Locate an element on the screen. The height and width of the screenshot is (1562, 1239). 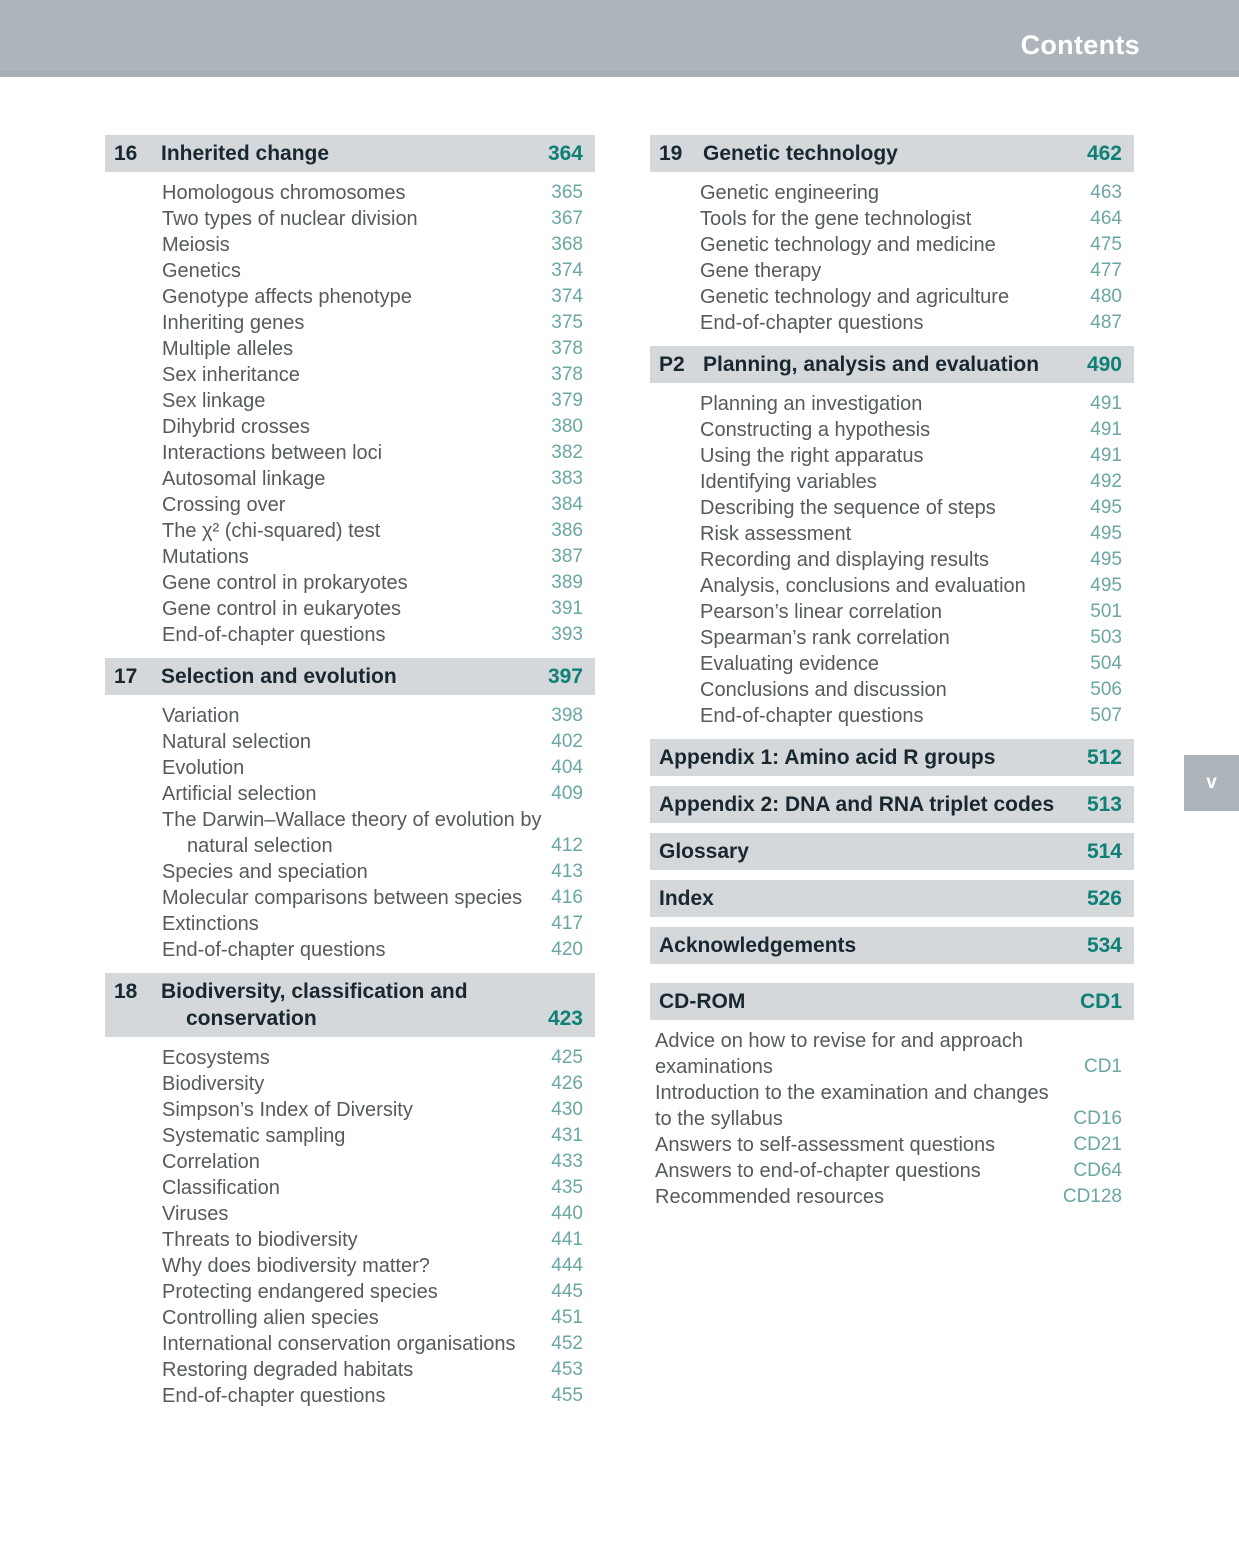
section-header: 17 Selection and evolution 397 is located at coordinates (350, 676).